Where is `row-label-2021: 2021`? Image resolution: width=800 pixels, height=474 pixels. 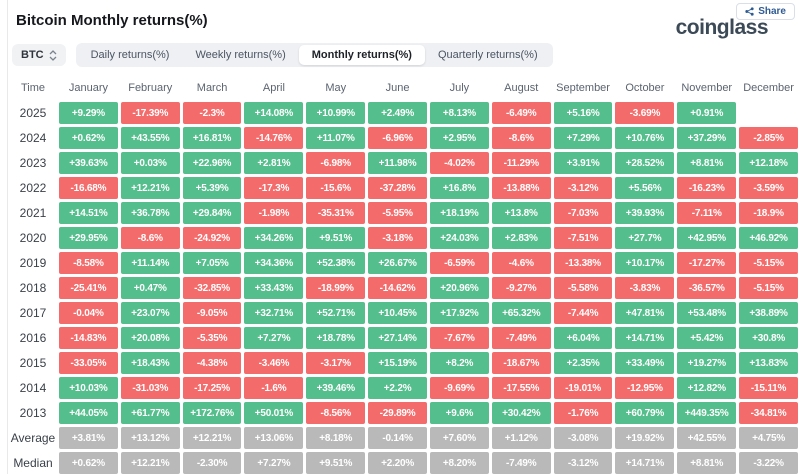 row-label-2021: 2021 is located at coordinates (33, 213).